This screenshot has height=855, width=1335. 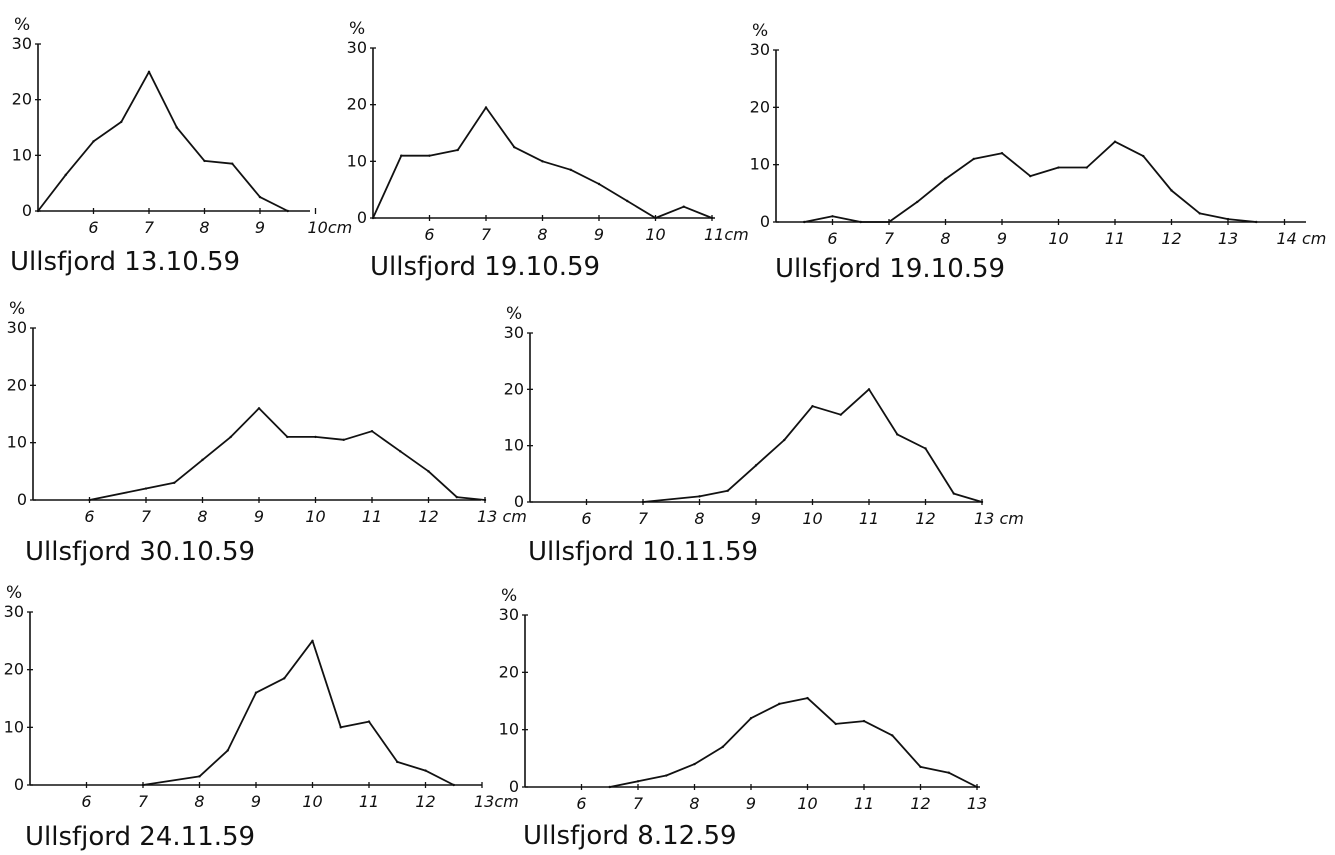 What do you see at coordinates (743, 718) in the screenshot?
I see `chart-panel-7: 0 10 20 30% 6 7 8 9 10 11 12 13 Ullsfjord 8.12.59` at bounding box center [743, 718].